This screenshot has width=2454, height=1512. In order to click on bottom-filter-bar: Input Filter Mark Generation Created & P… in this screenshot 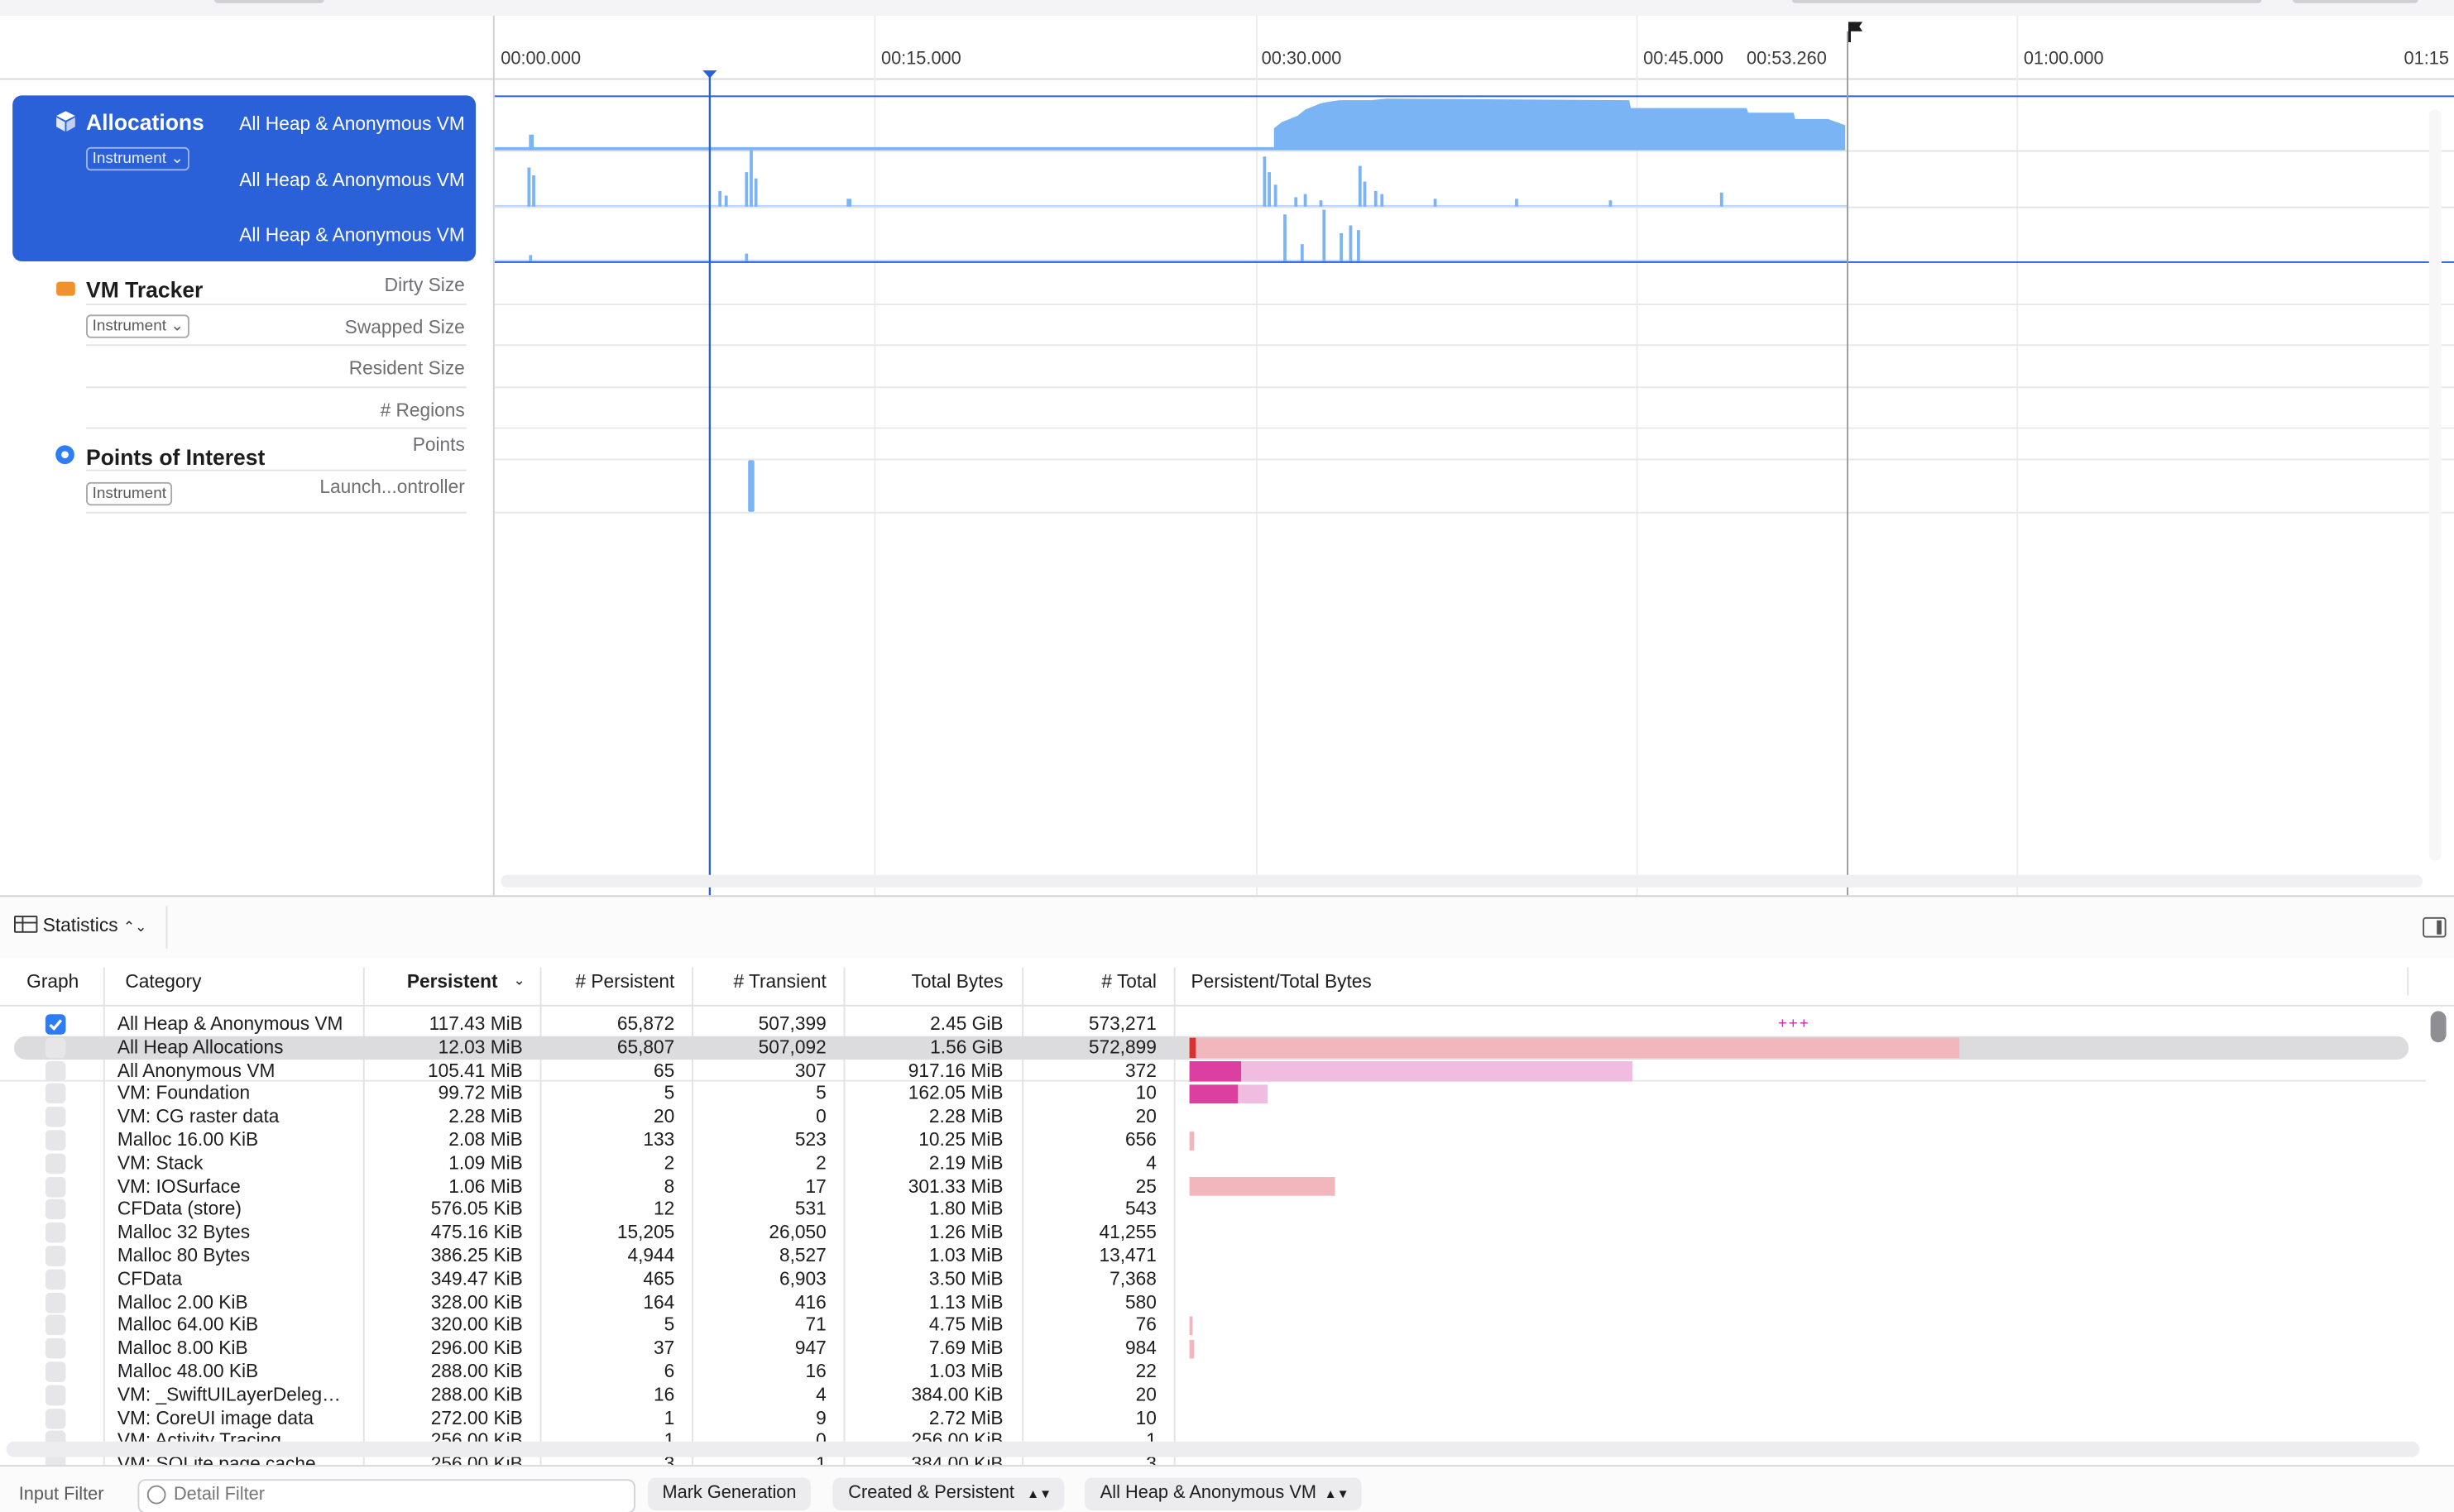, I will do `click(1227, 1488)`.